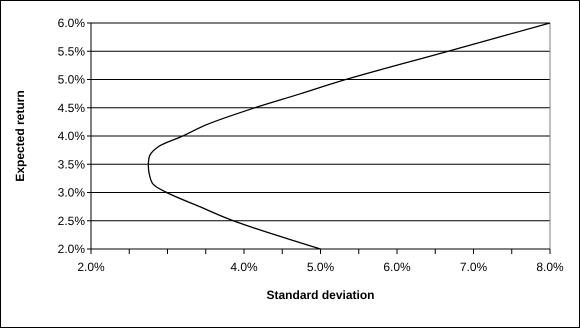 The image size is (580, 328). What do you see at coordinates (474, 267) in the screenshot?
I see `x-tick-label: 7.0%` at bounding box center [474, 267].